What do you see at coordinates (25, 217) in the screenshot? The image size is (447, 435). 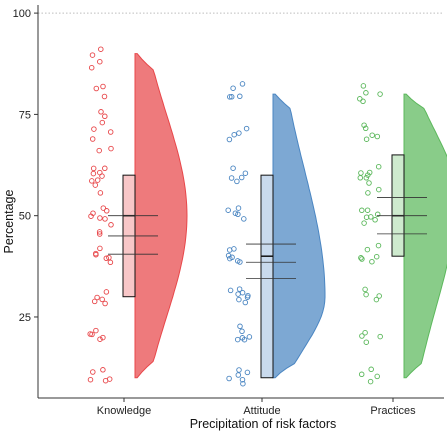 I see `y-tick-label: 50` at bounding box center [25, 217].